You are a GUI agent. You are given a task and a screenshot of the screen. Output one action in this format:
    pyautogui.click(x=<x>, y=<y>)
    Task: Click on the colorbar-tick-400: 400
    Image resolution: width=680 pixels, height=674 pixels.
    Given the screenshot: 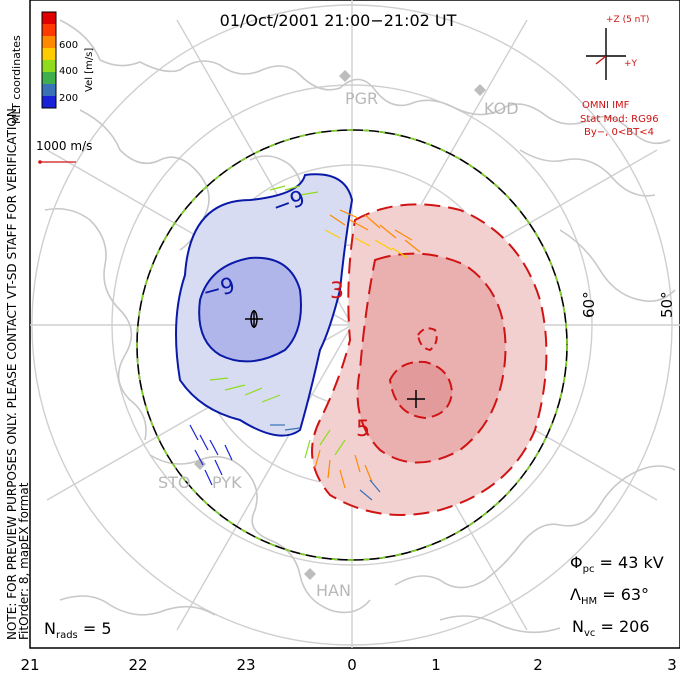 What is the action you would take?
    pyautogui.click(x=68, y=71)
    